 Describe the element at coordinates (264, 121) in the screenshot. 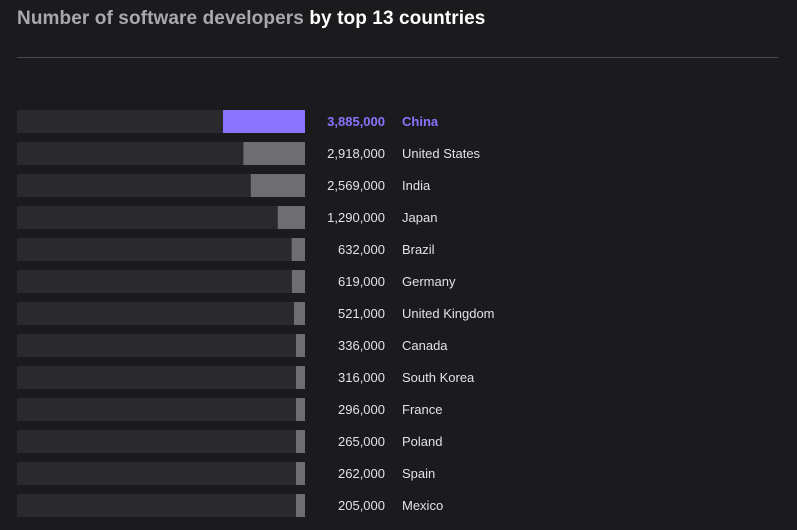

I see `bar-china` at that location.